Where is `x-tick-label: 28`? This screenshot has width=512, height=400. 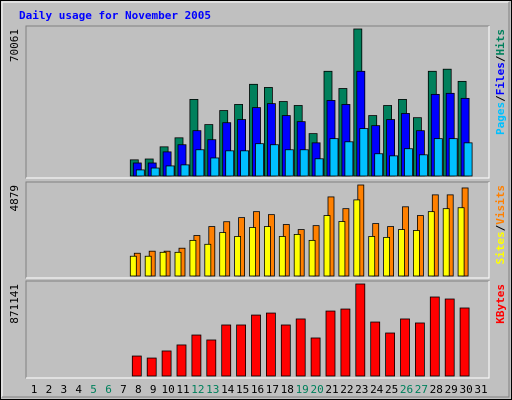 x-tick-label: 28 is located at coordinates (436, 389).